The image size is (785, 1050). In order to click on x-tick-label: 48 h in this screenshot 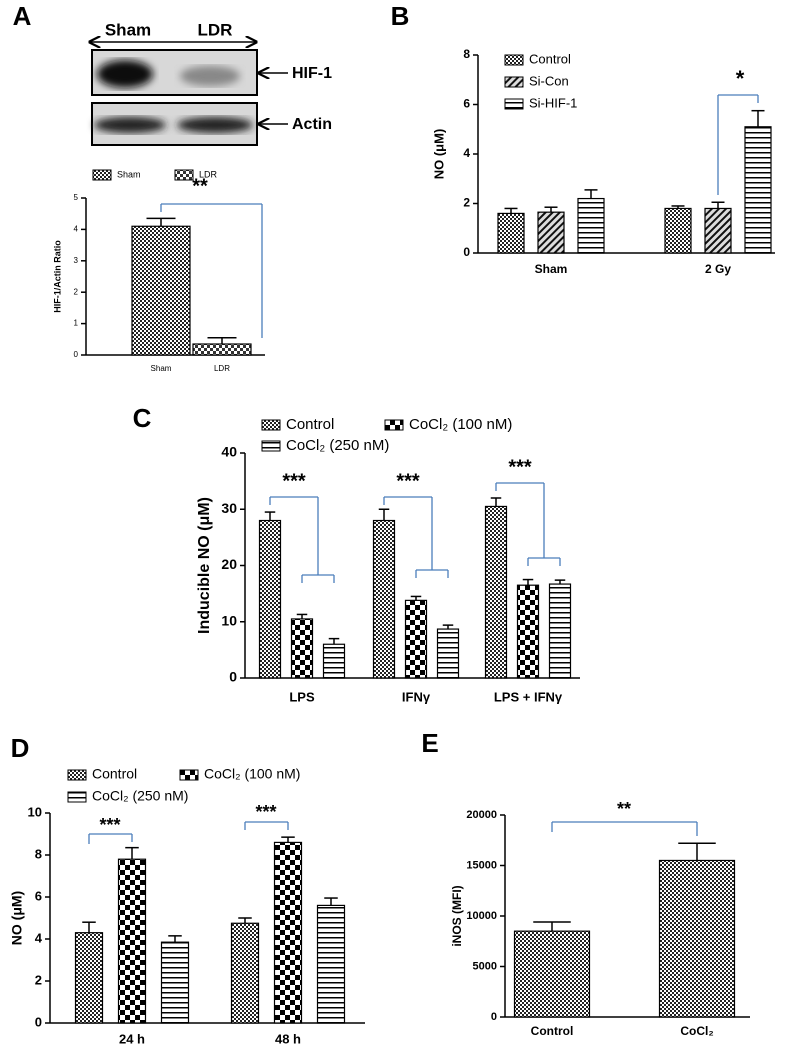, I will do `click(288, 1038)`.